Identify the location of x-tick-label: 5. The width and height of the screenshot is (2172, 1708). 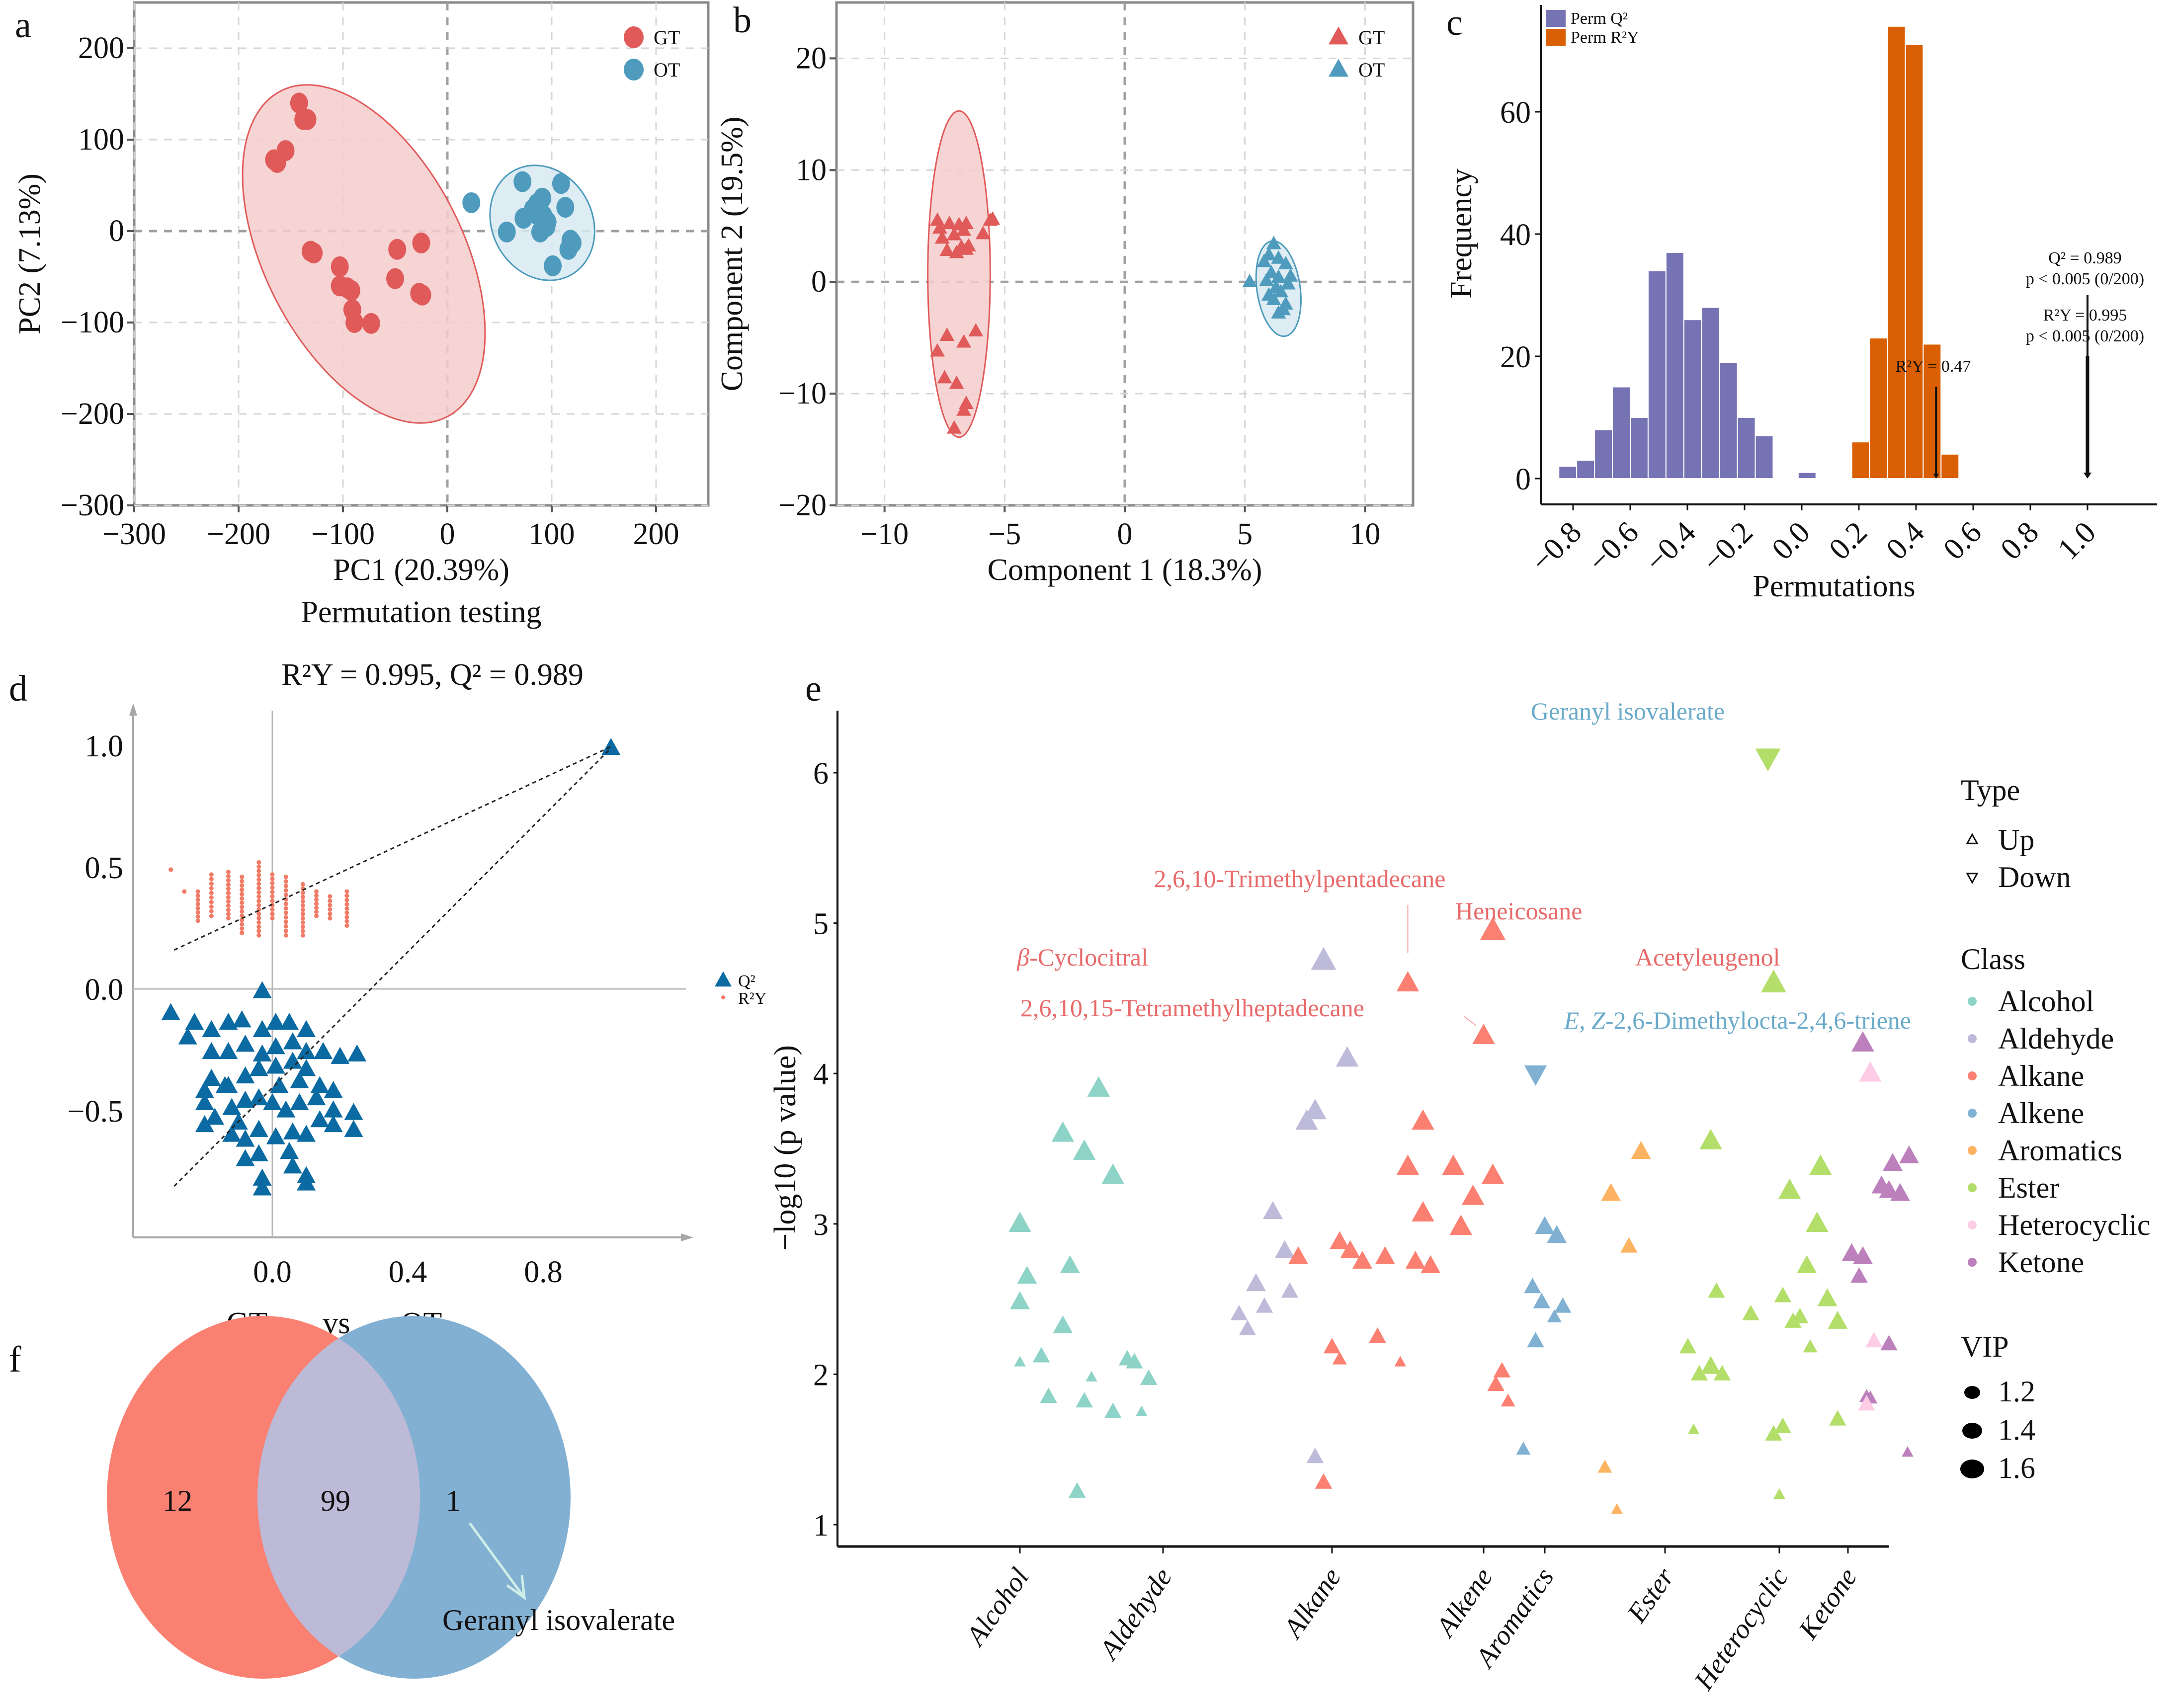
(1245, 534).